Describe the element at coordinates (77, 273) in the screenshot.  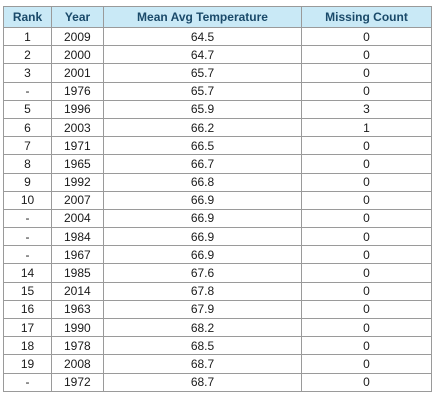
I see `cell-year: 1985` at that location.